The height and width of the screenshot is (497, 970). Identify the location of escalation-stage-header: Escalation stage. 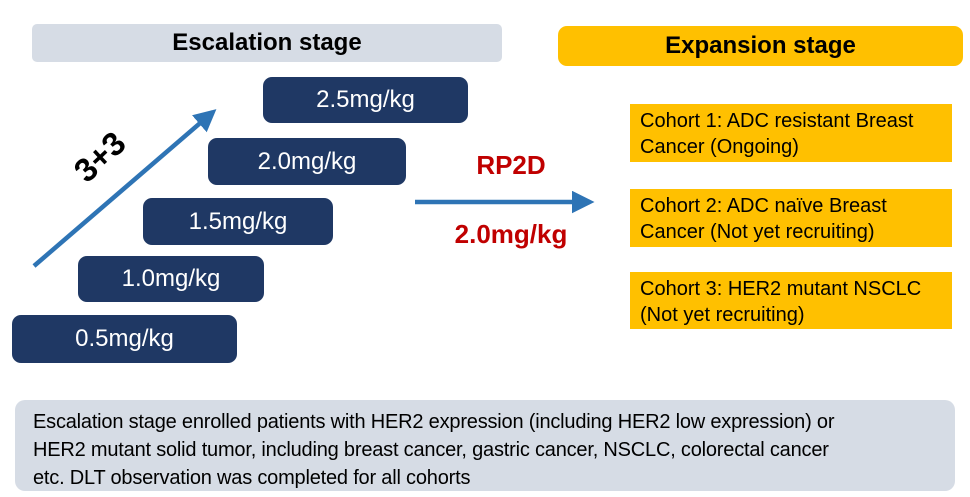
(267, 43).